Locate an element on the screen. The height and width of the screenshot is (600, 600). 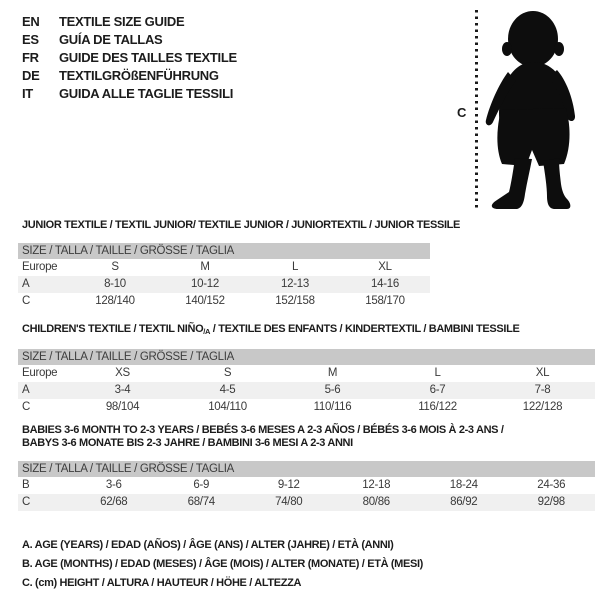
cell: 140/152 is located at coordinates (205, 301).